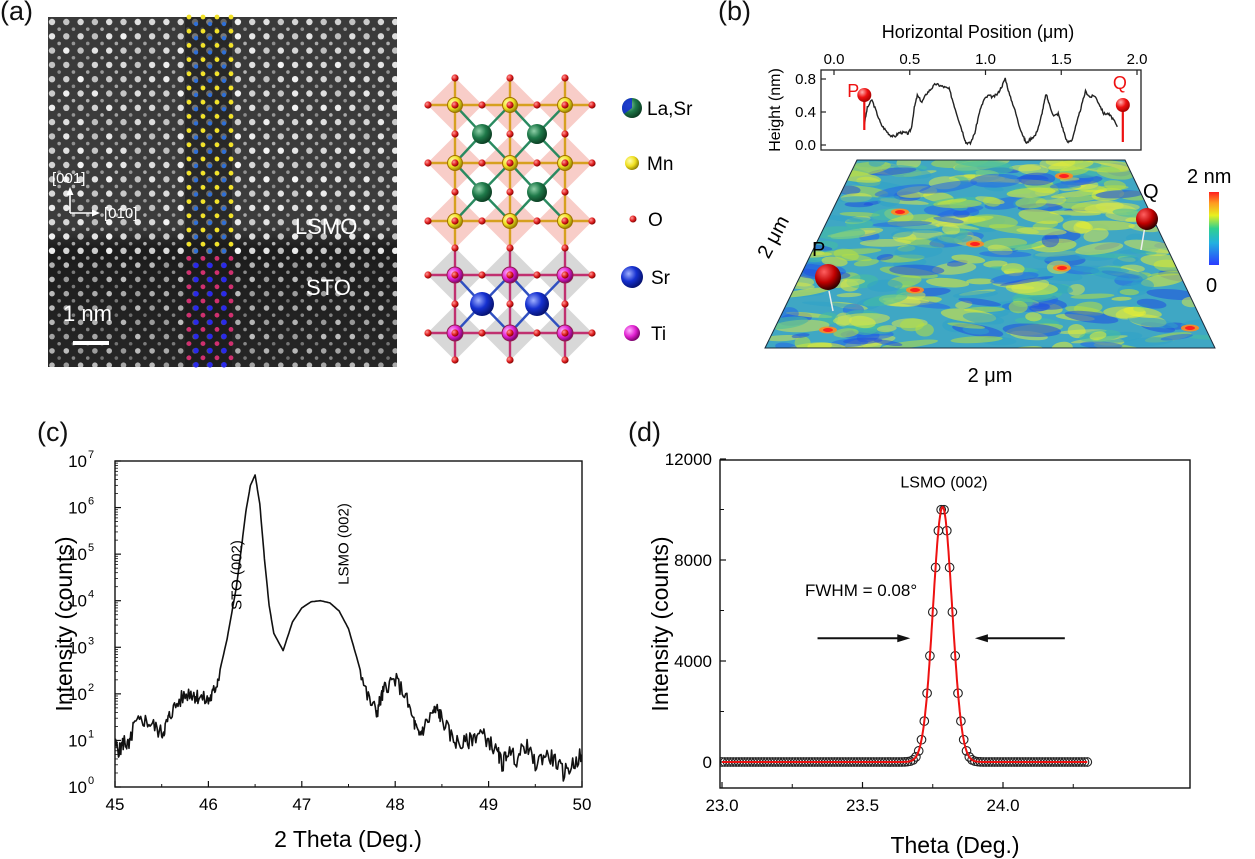 The height and width of the screenshot is (859, 1255). What do you see at coordinates (208, 192) in the screenshot?
I see `overlay-backdrop` at bounding box center [208, 192].